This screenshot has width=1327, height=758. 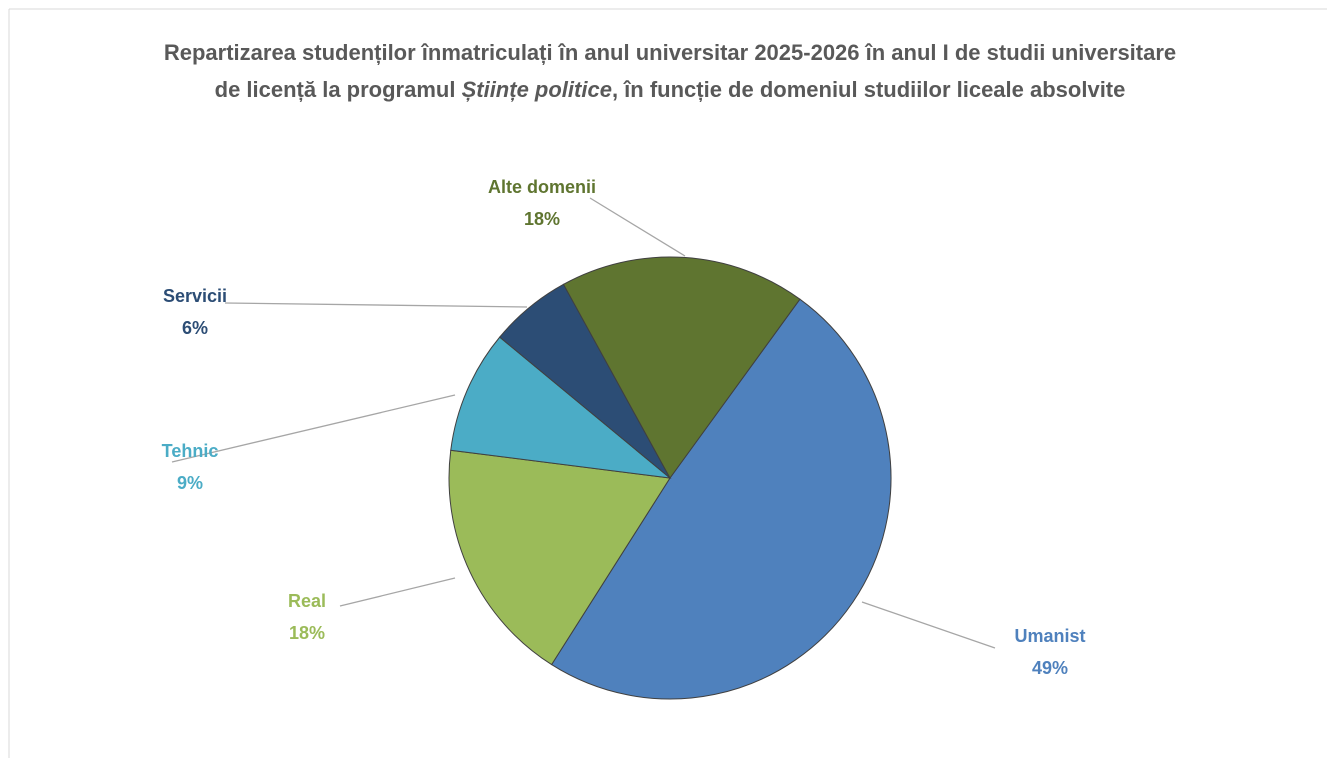 What do you see at coordinates (542, 187) in the screenshot?
I see `data-label-name: Alte domenii` at bounding box center [542, 187].